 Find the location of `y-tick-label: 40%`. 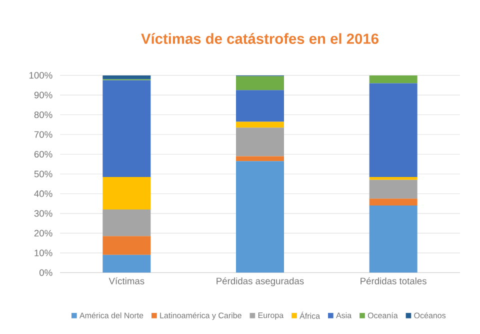

y-tick-label: 40% is located at coordinates (43, 194).